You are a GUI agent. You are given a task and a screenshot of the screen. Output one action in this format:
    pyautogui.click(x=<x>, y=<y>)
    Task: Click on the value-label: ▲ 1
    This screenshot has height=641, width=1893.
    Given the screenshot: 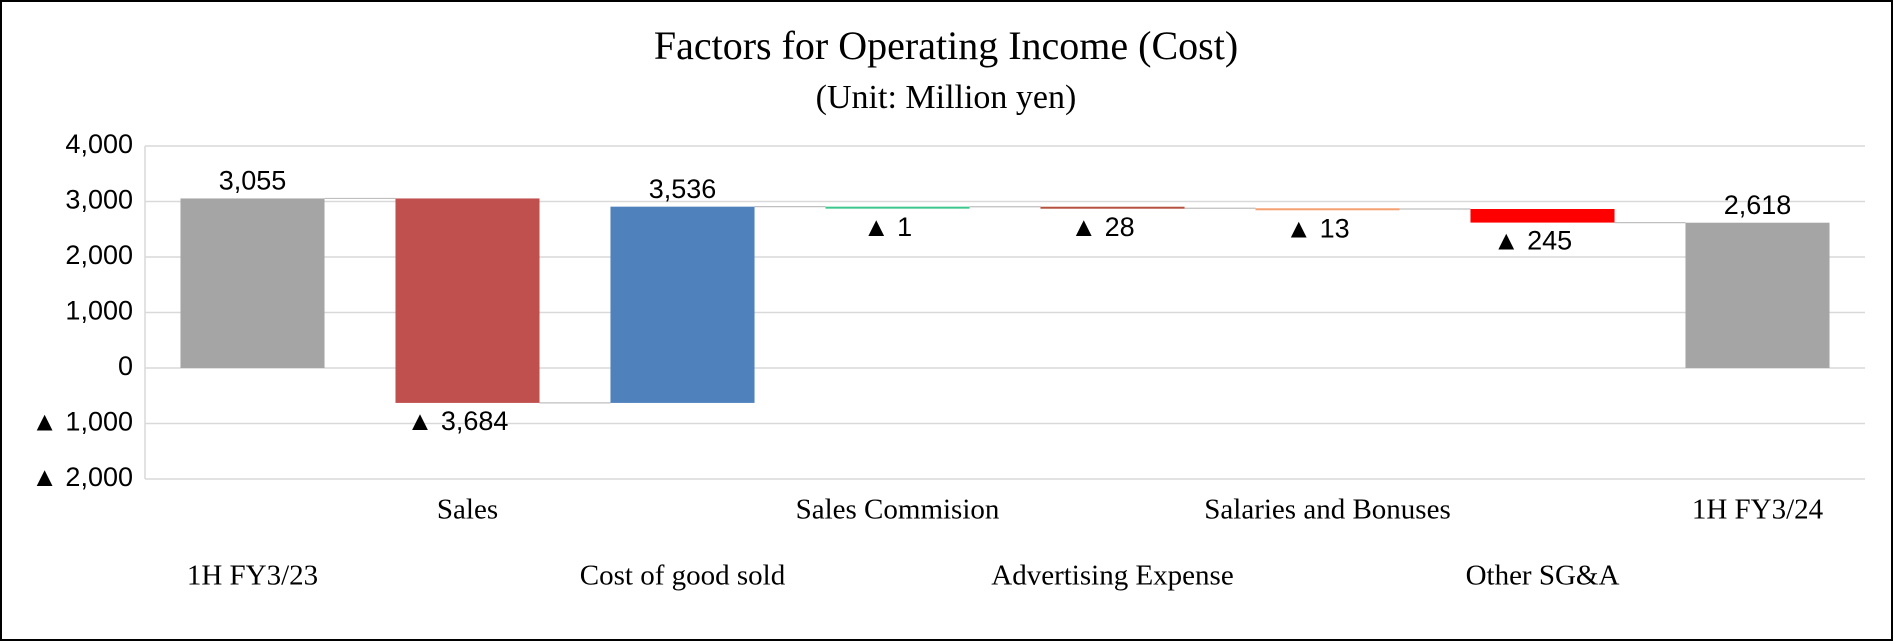 What is the action you would take?
    pyautogui.click(x=887, y=227)
    